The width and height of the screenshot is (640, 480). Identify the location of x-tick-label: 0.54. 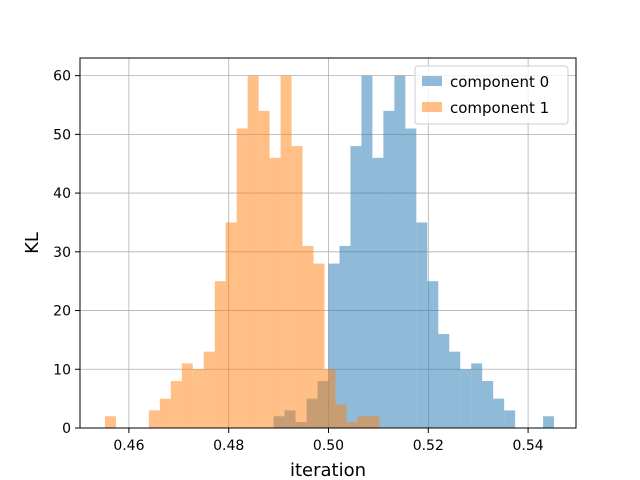
(528, 446).